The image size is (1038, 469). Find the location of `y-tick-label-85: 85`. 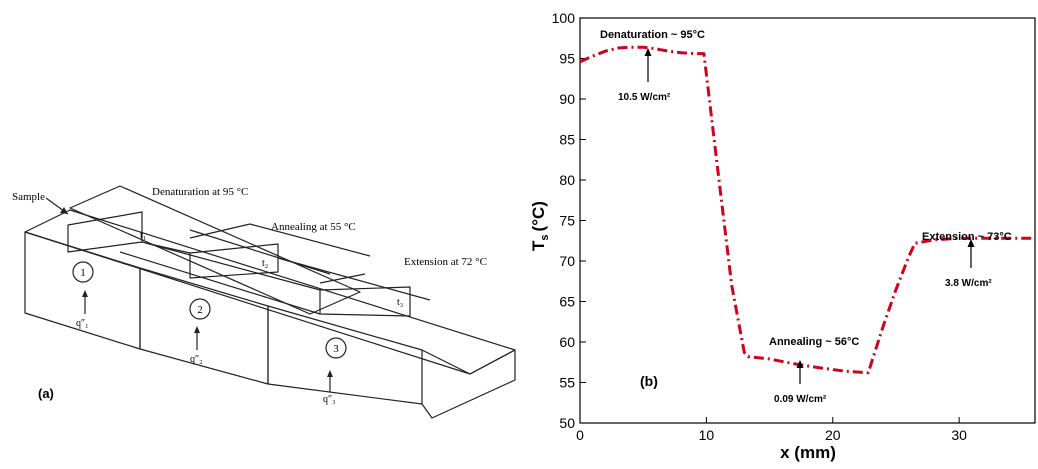

y-tick-label-85: 85 is located at coordinates (567, 140).